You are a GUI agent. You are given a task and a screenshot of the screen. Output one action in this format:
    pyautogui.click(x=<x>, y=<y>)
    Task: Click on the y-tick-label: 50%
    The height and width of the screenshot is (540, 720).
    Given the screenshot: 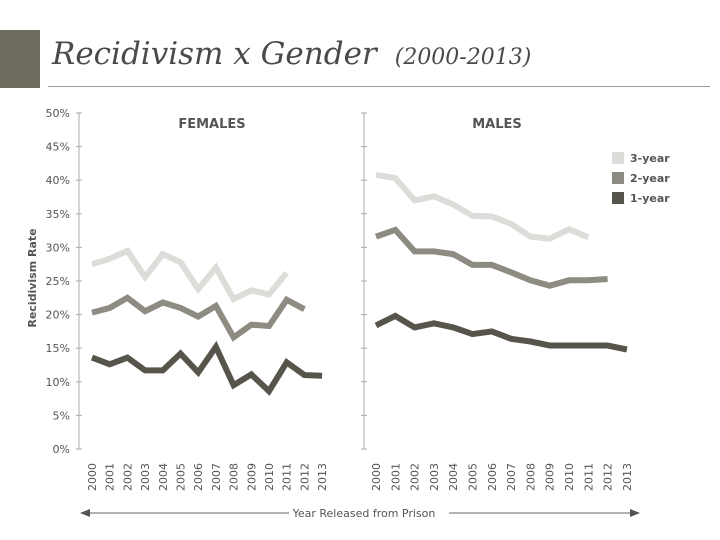 What is the action you would take?
    pyautogui.click(x=58, y=113)
    